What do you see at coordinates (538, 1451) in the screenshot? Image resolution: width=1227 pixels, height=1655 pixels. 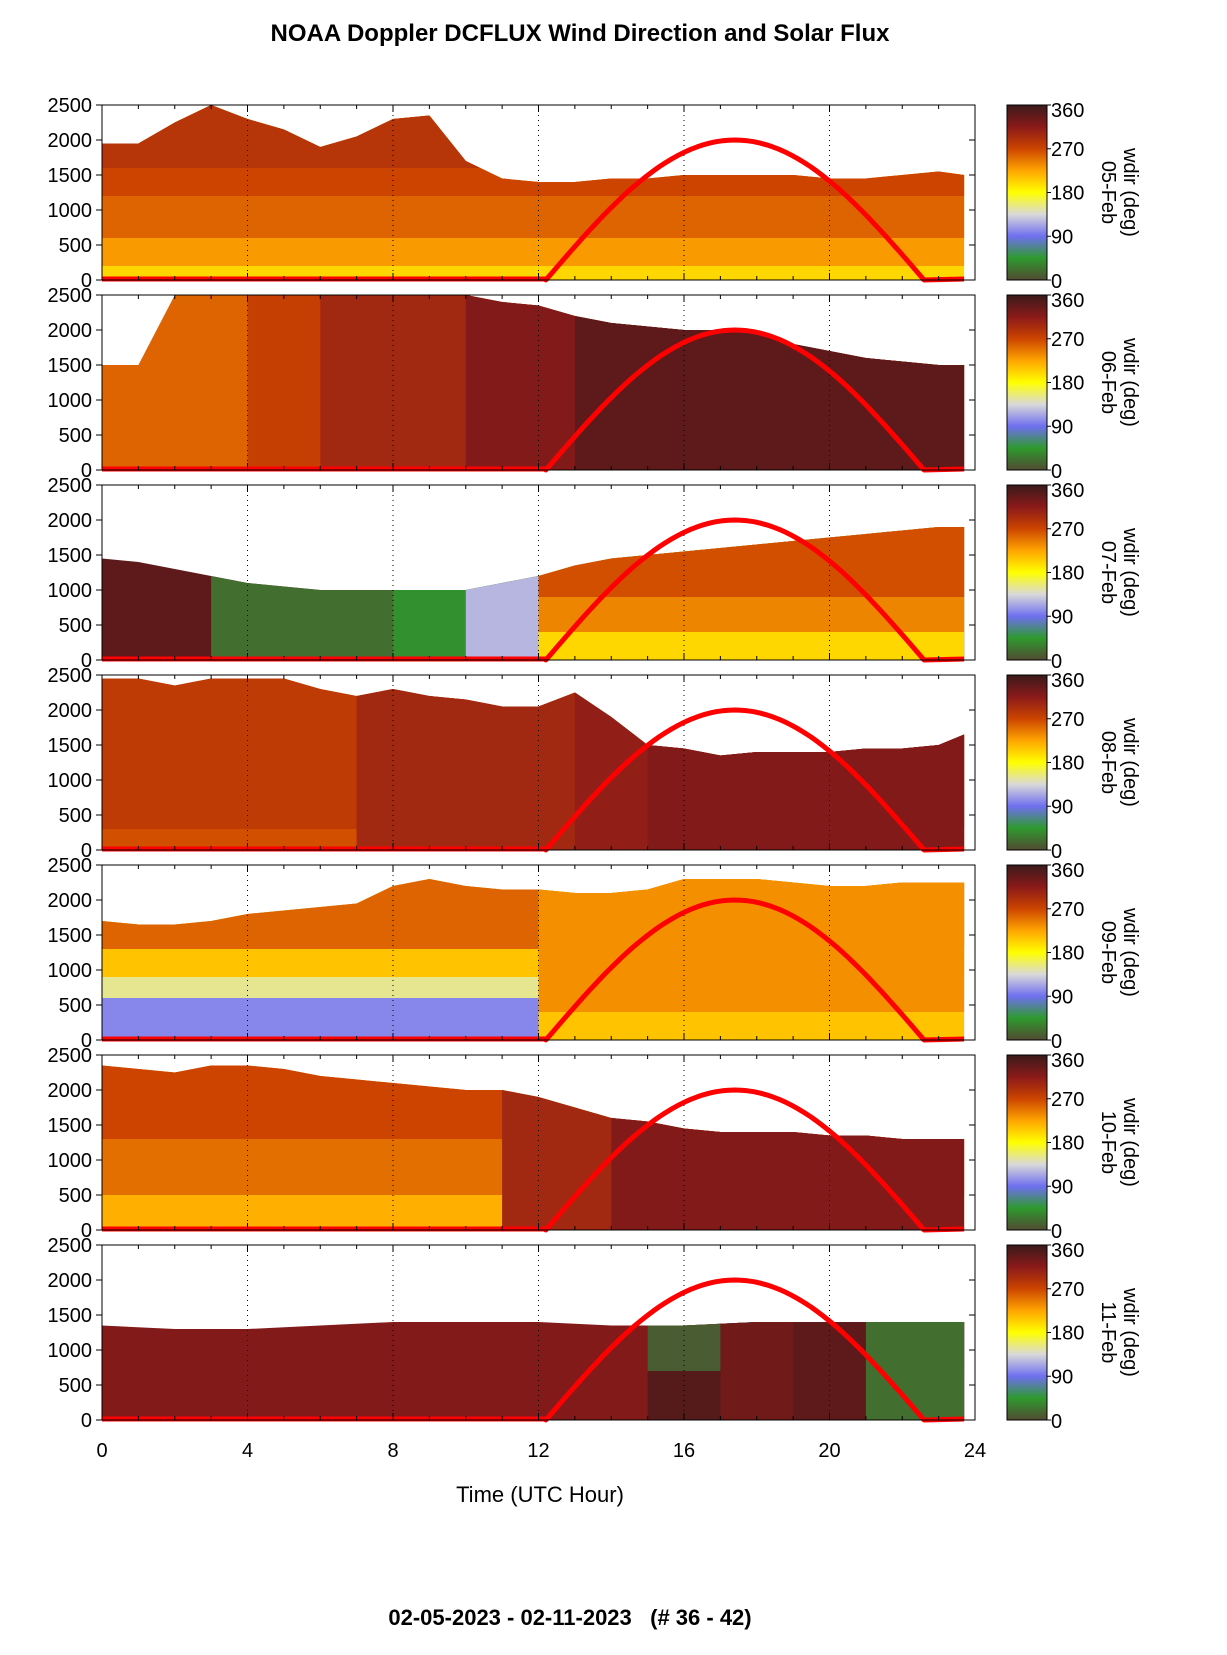 I see `x-tick-label: 12` at bounding box center [538, 1451].